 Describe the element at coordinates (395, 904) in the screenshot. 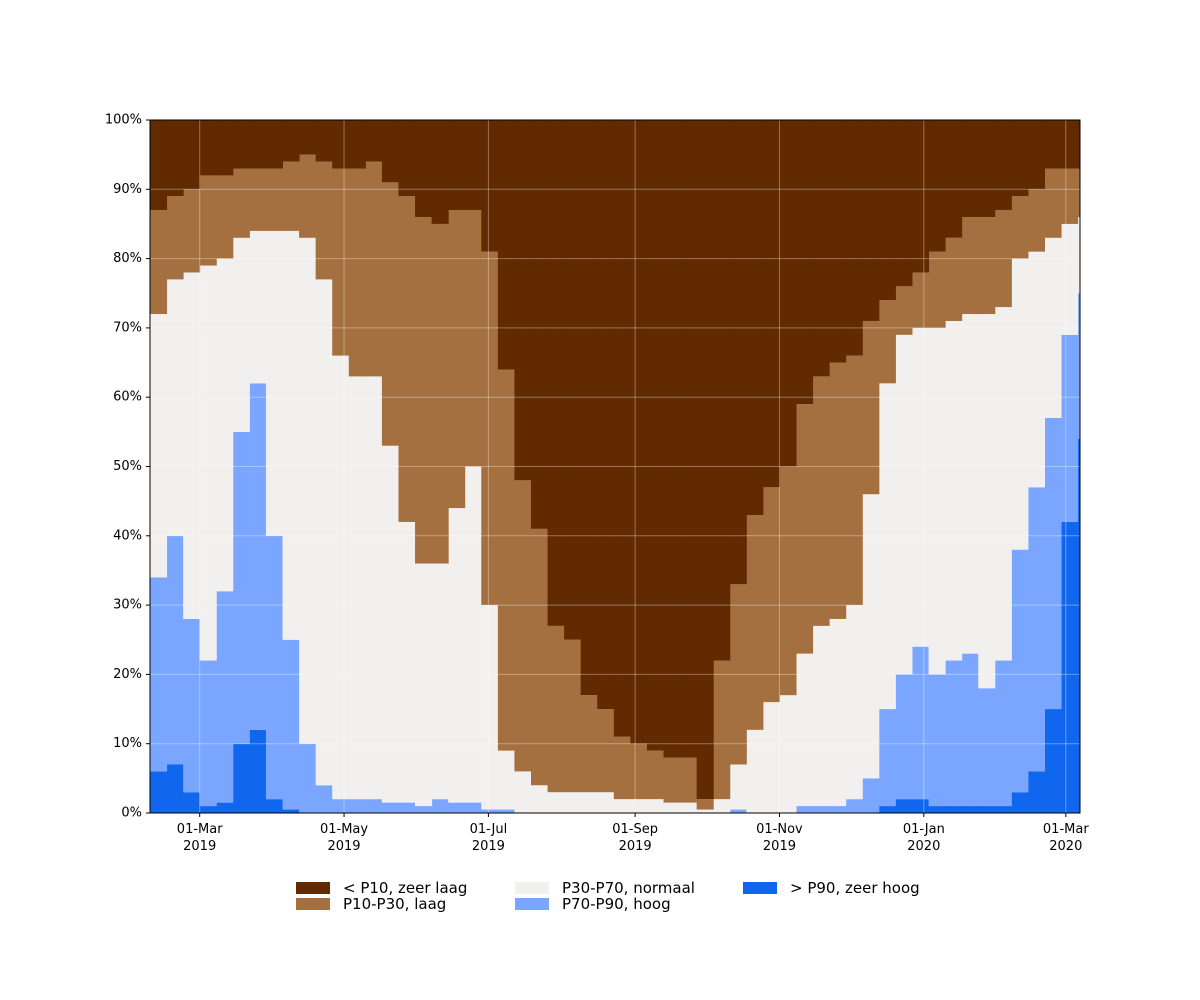

I see `legend-label: P10-P30, laag` at that location.